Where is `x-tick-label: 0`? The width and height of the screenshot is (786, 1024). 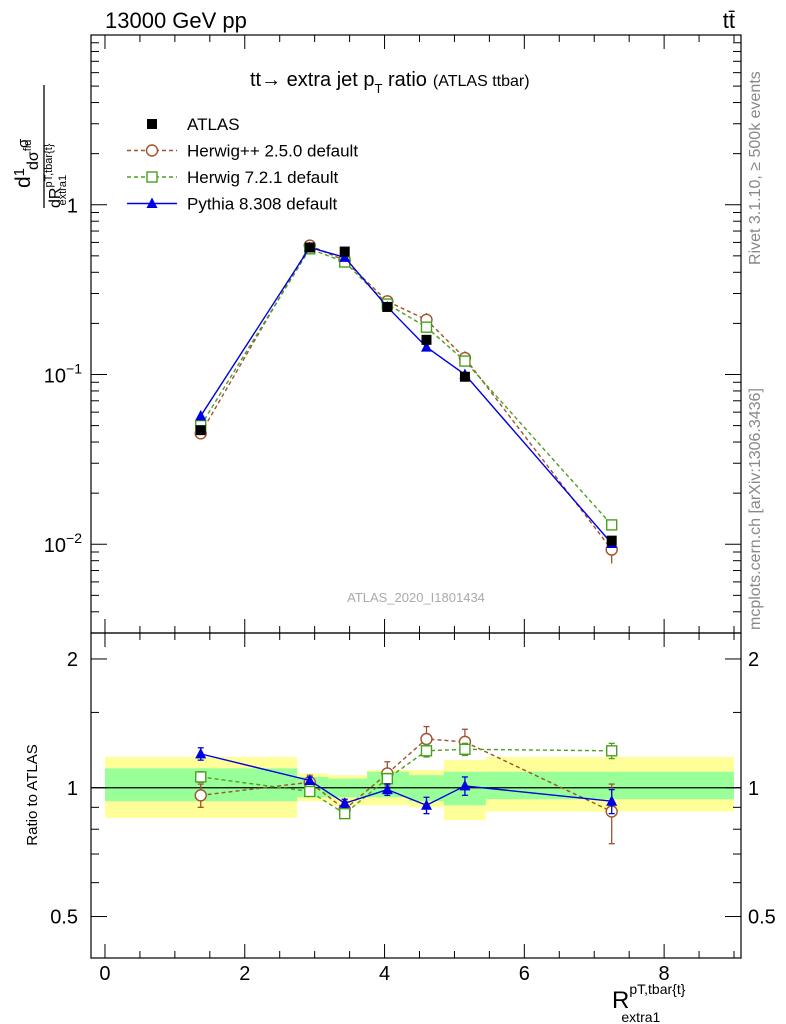
x-tick-label: 0 is located at coordinates (104, 974).